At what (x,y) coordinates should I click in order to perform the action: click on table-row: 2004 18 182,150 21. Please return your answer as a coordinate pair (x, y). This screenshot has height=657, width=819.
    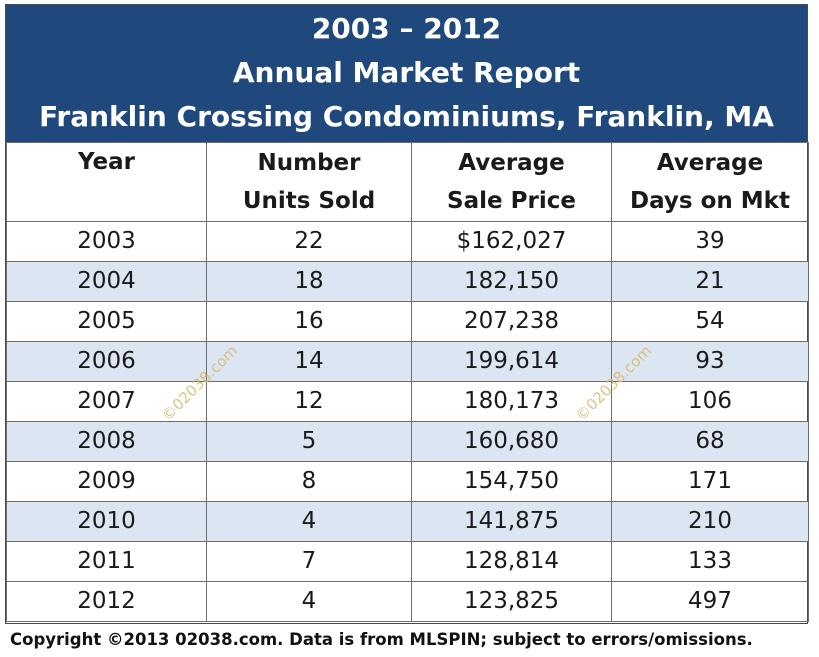
    Looking at the image, I should click on (407, 281).